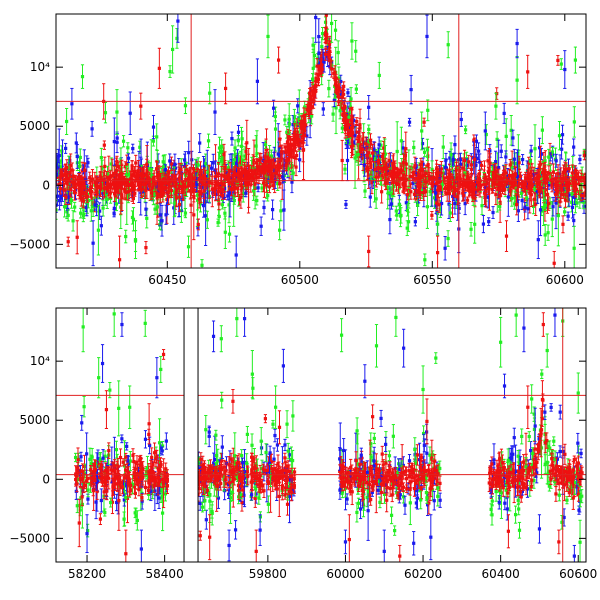  I want to click on x-tick-label: 60550, so click(432, 280).